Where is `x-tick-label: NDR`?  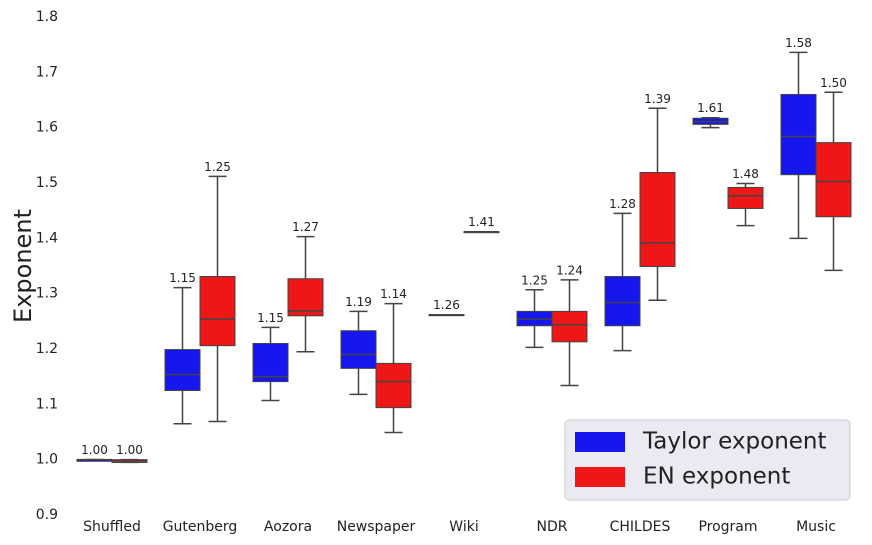 x-tick-label: NDR is located at coordinates (552, 527).